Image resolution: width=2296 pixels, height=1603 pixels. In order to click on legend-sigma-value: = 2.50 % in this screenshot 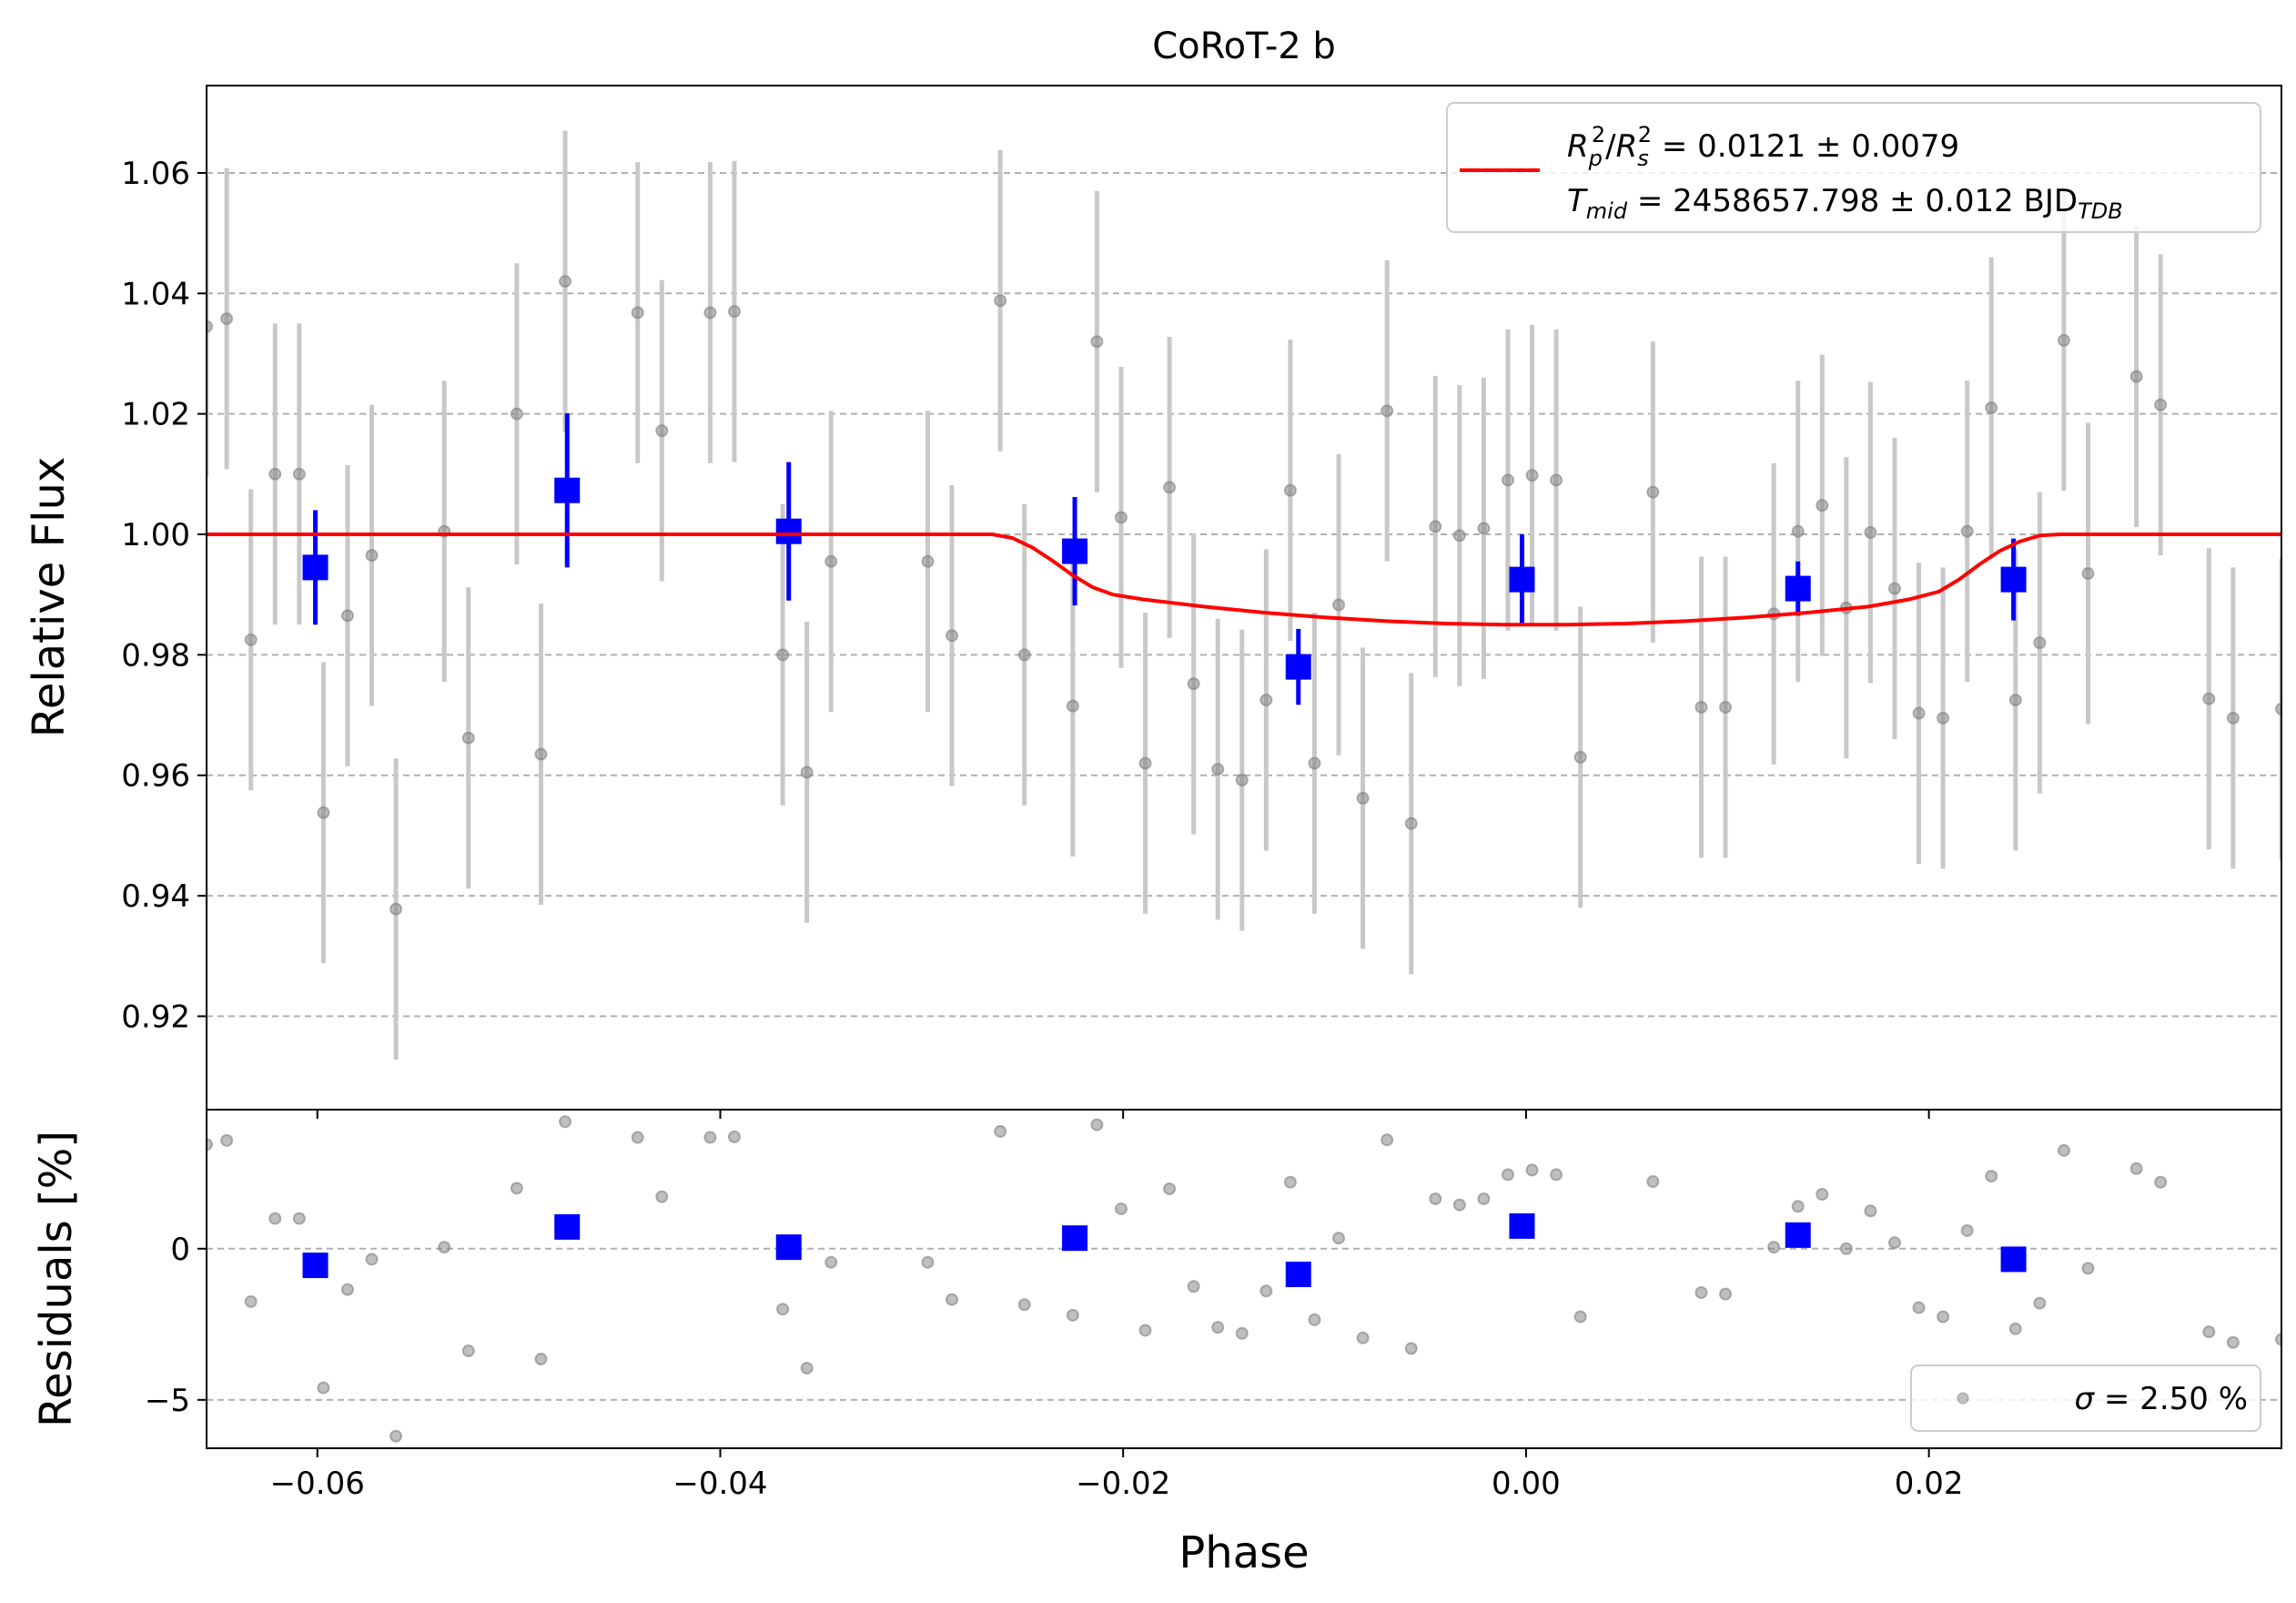, I will do `click(2171, 1399)`.